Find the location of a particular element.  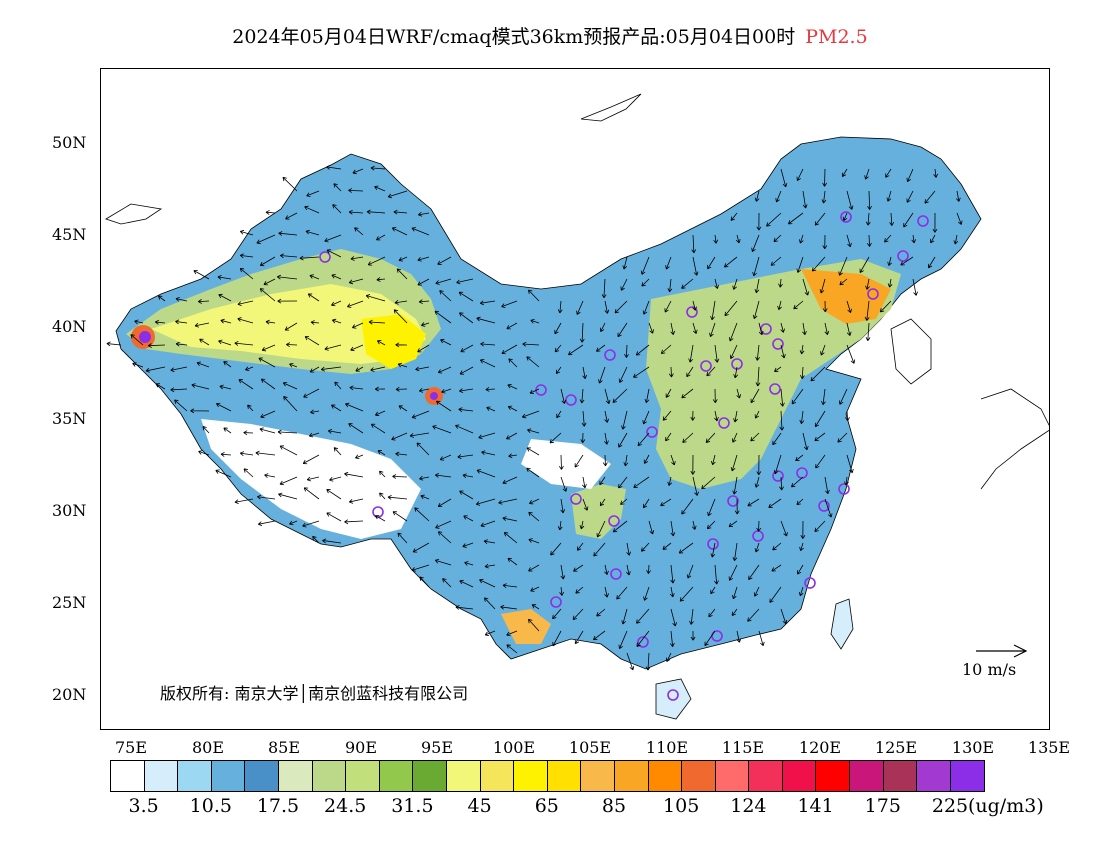

colorbar-unit: (ug/m3) is located at coordinates (1006, 806).